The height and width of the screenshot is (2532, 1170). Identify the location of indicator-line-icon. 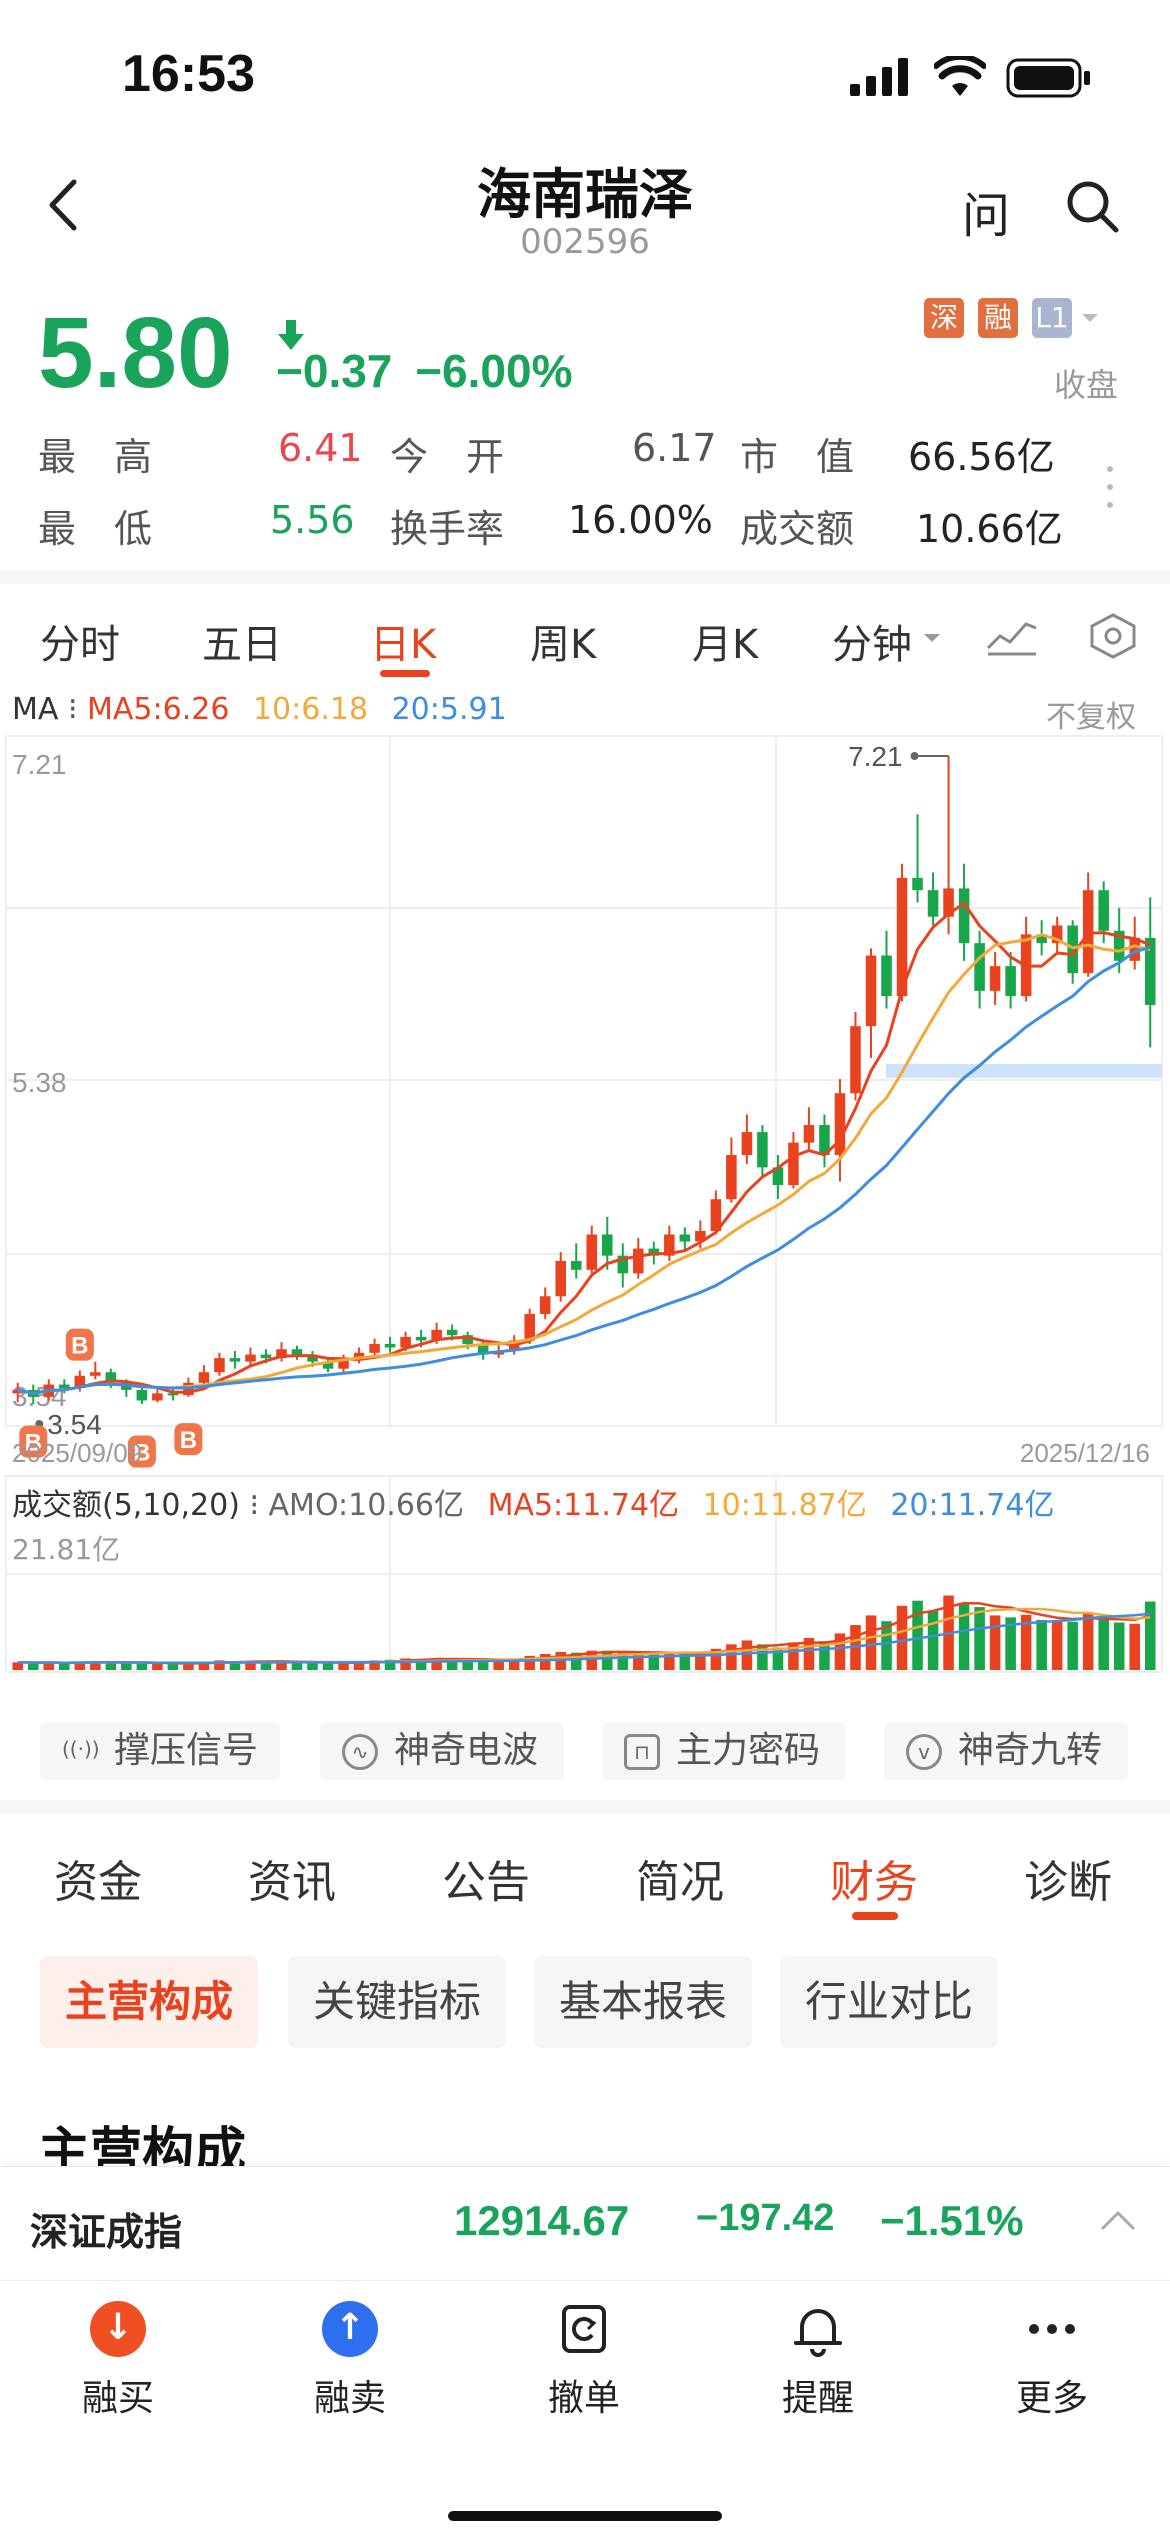
(1012, 636).